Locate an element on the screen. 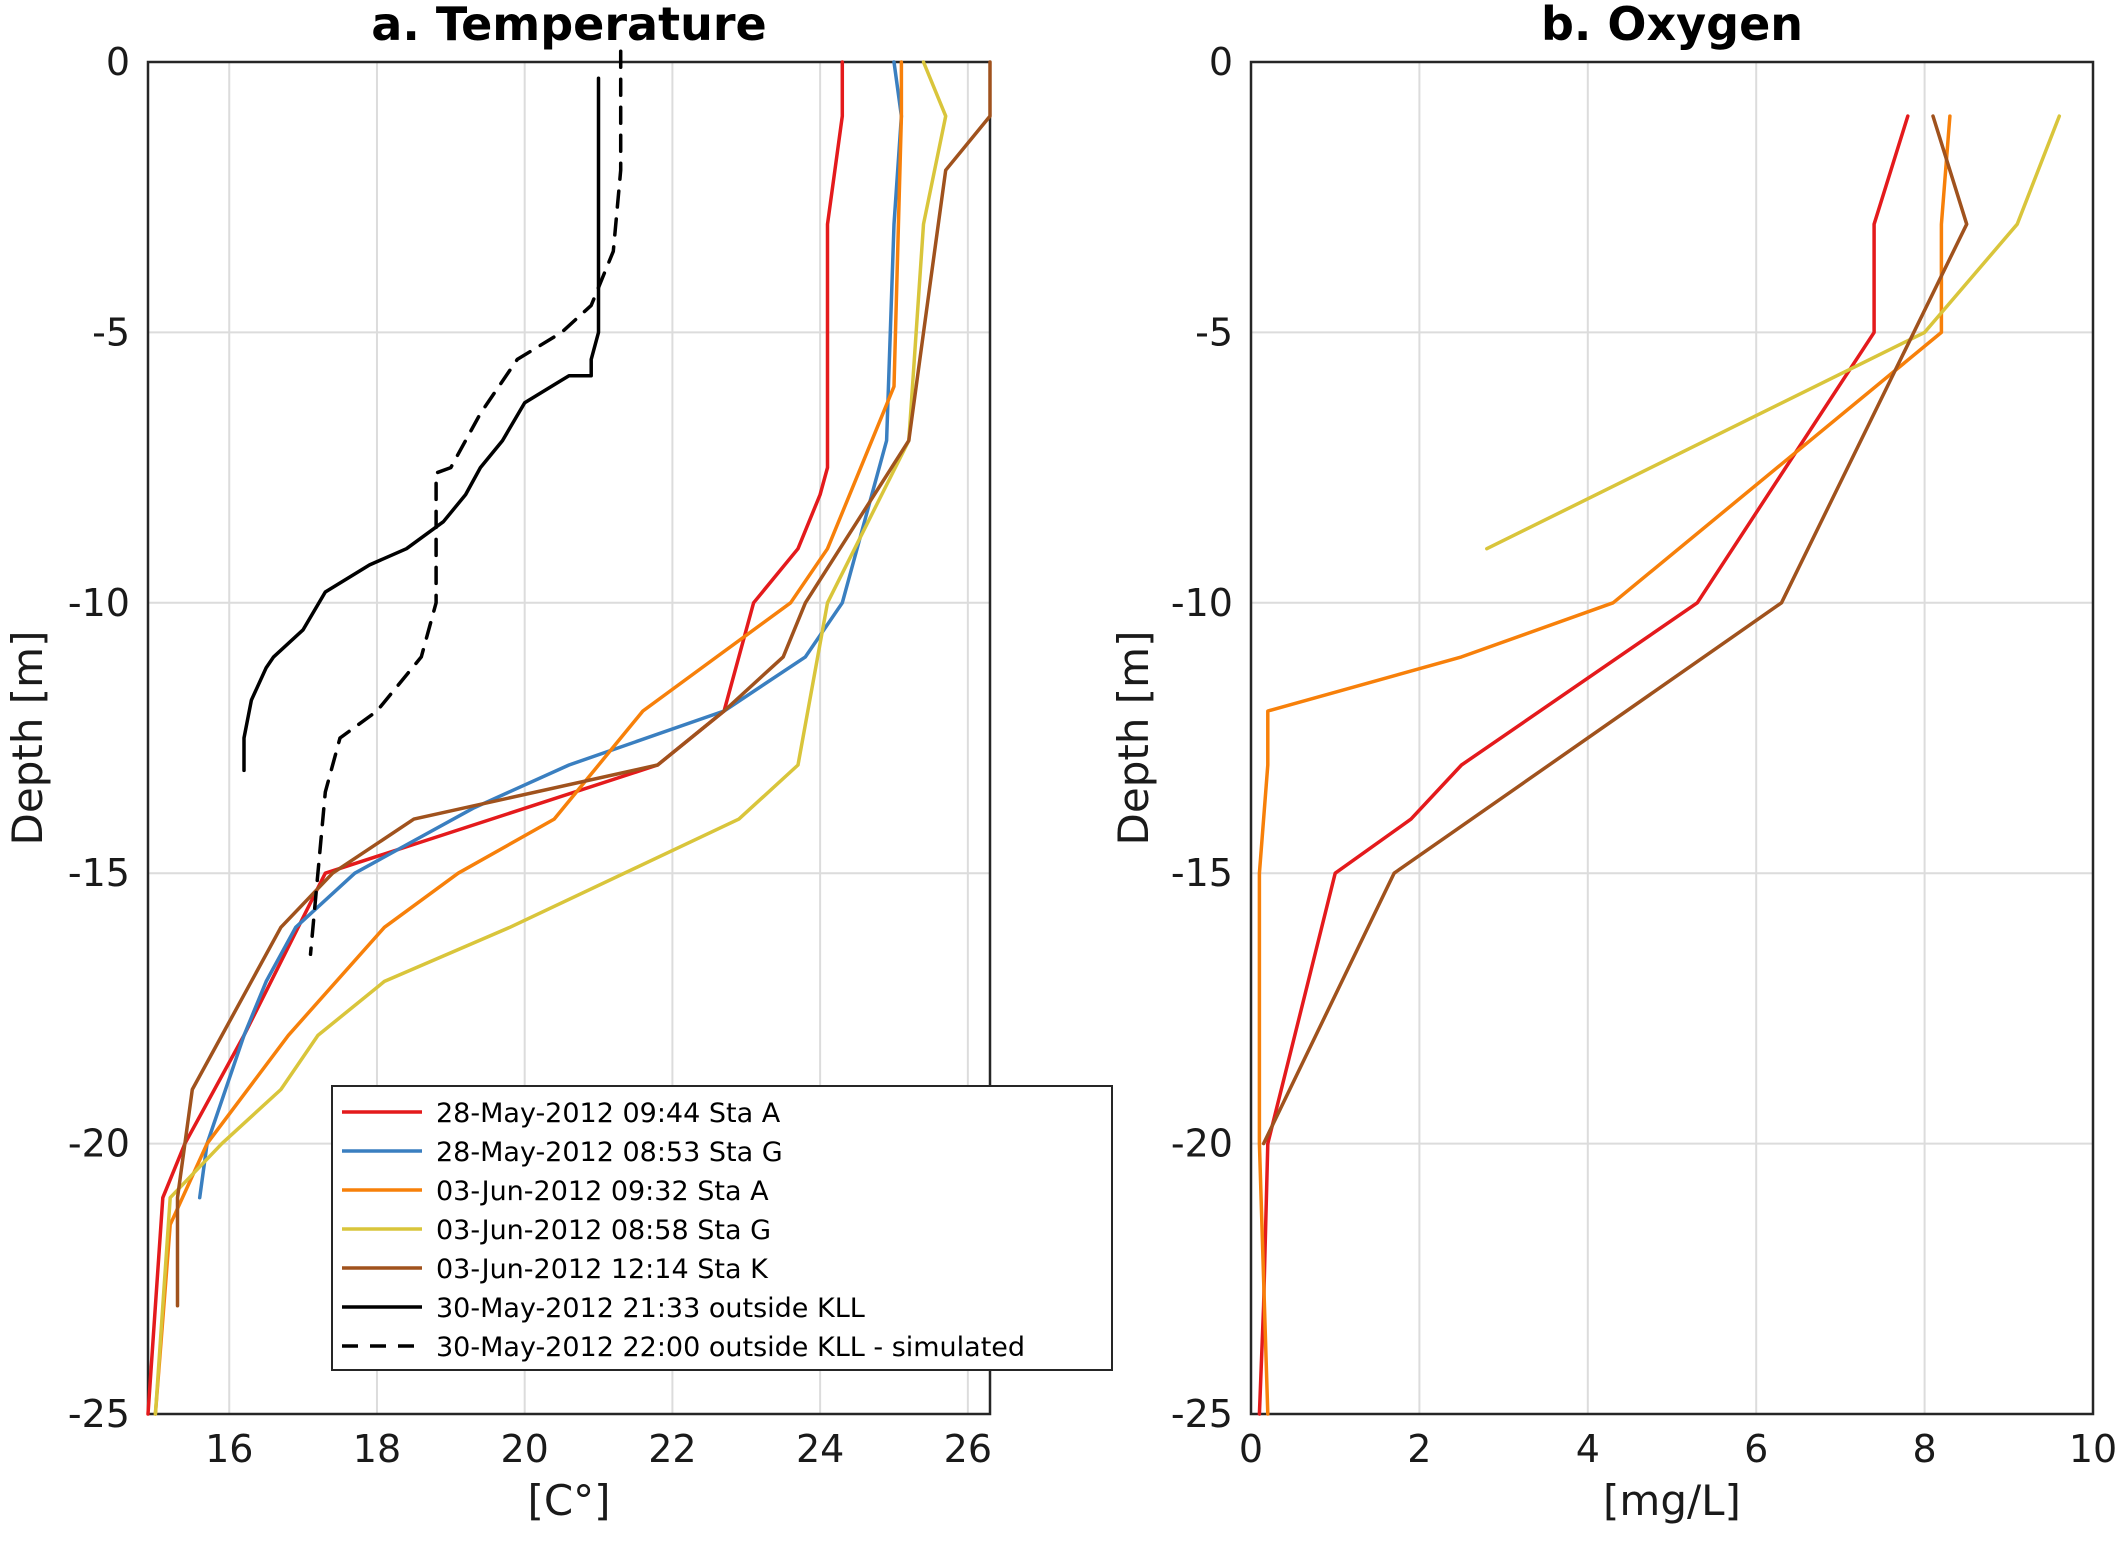 The height and width of the screenshot is (1559, 2128). y-axis-label-oxygen: Depth [m] is located at coordinates (1133, 738).